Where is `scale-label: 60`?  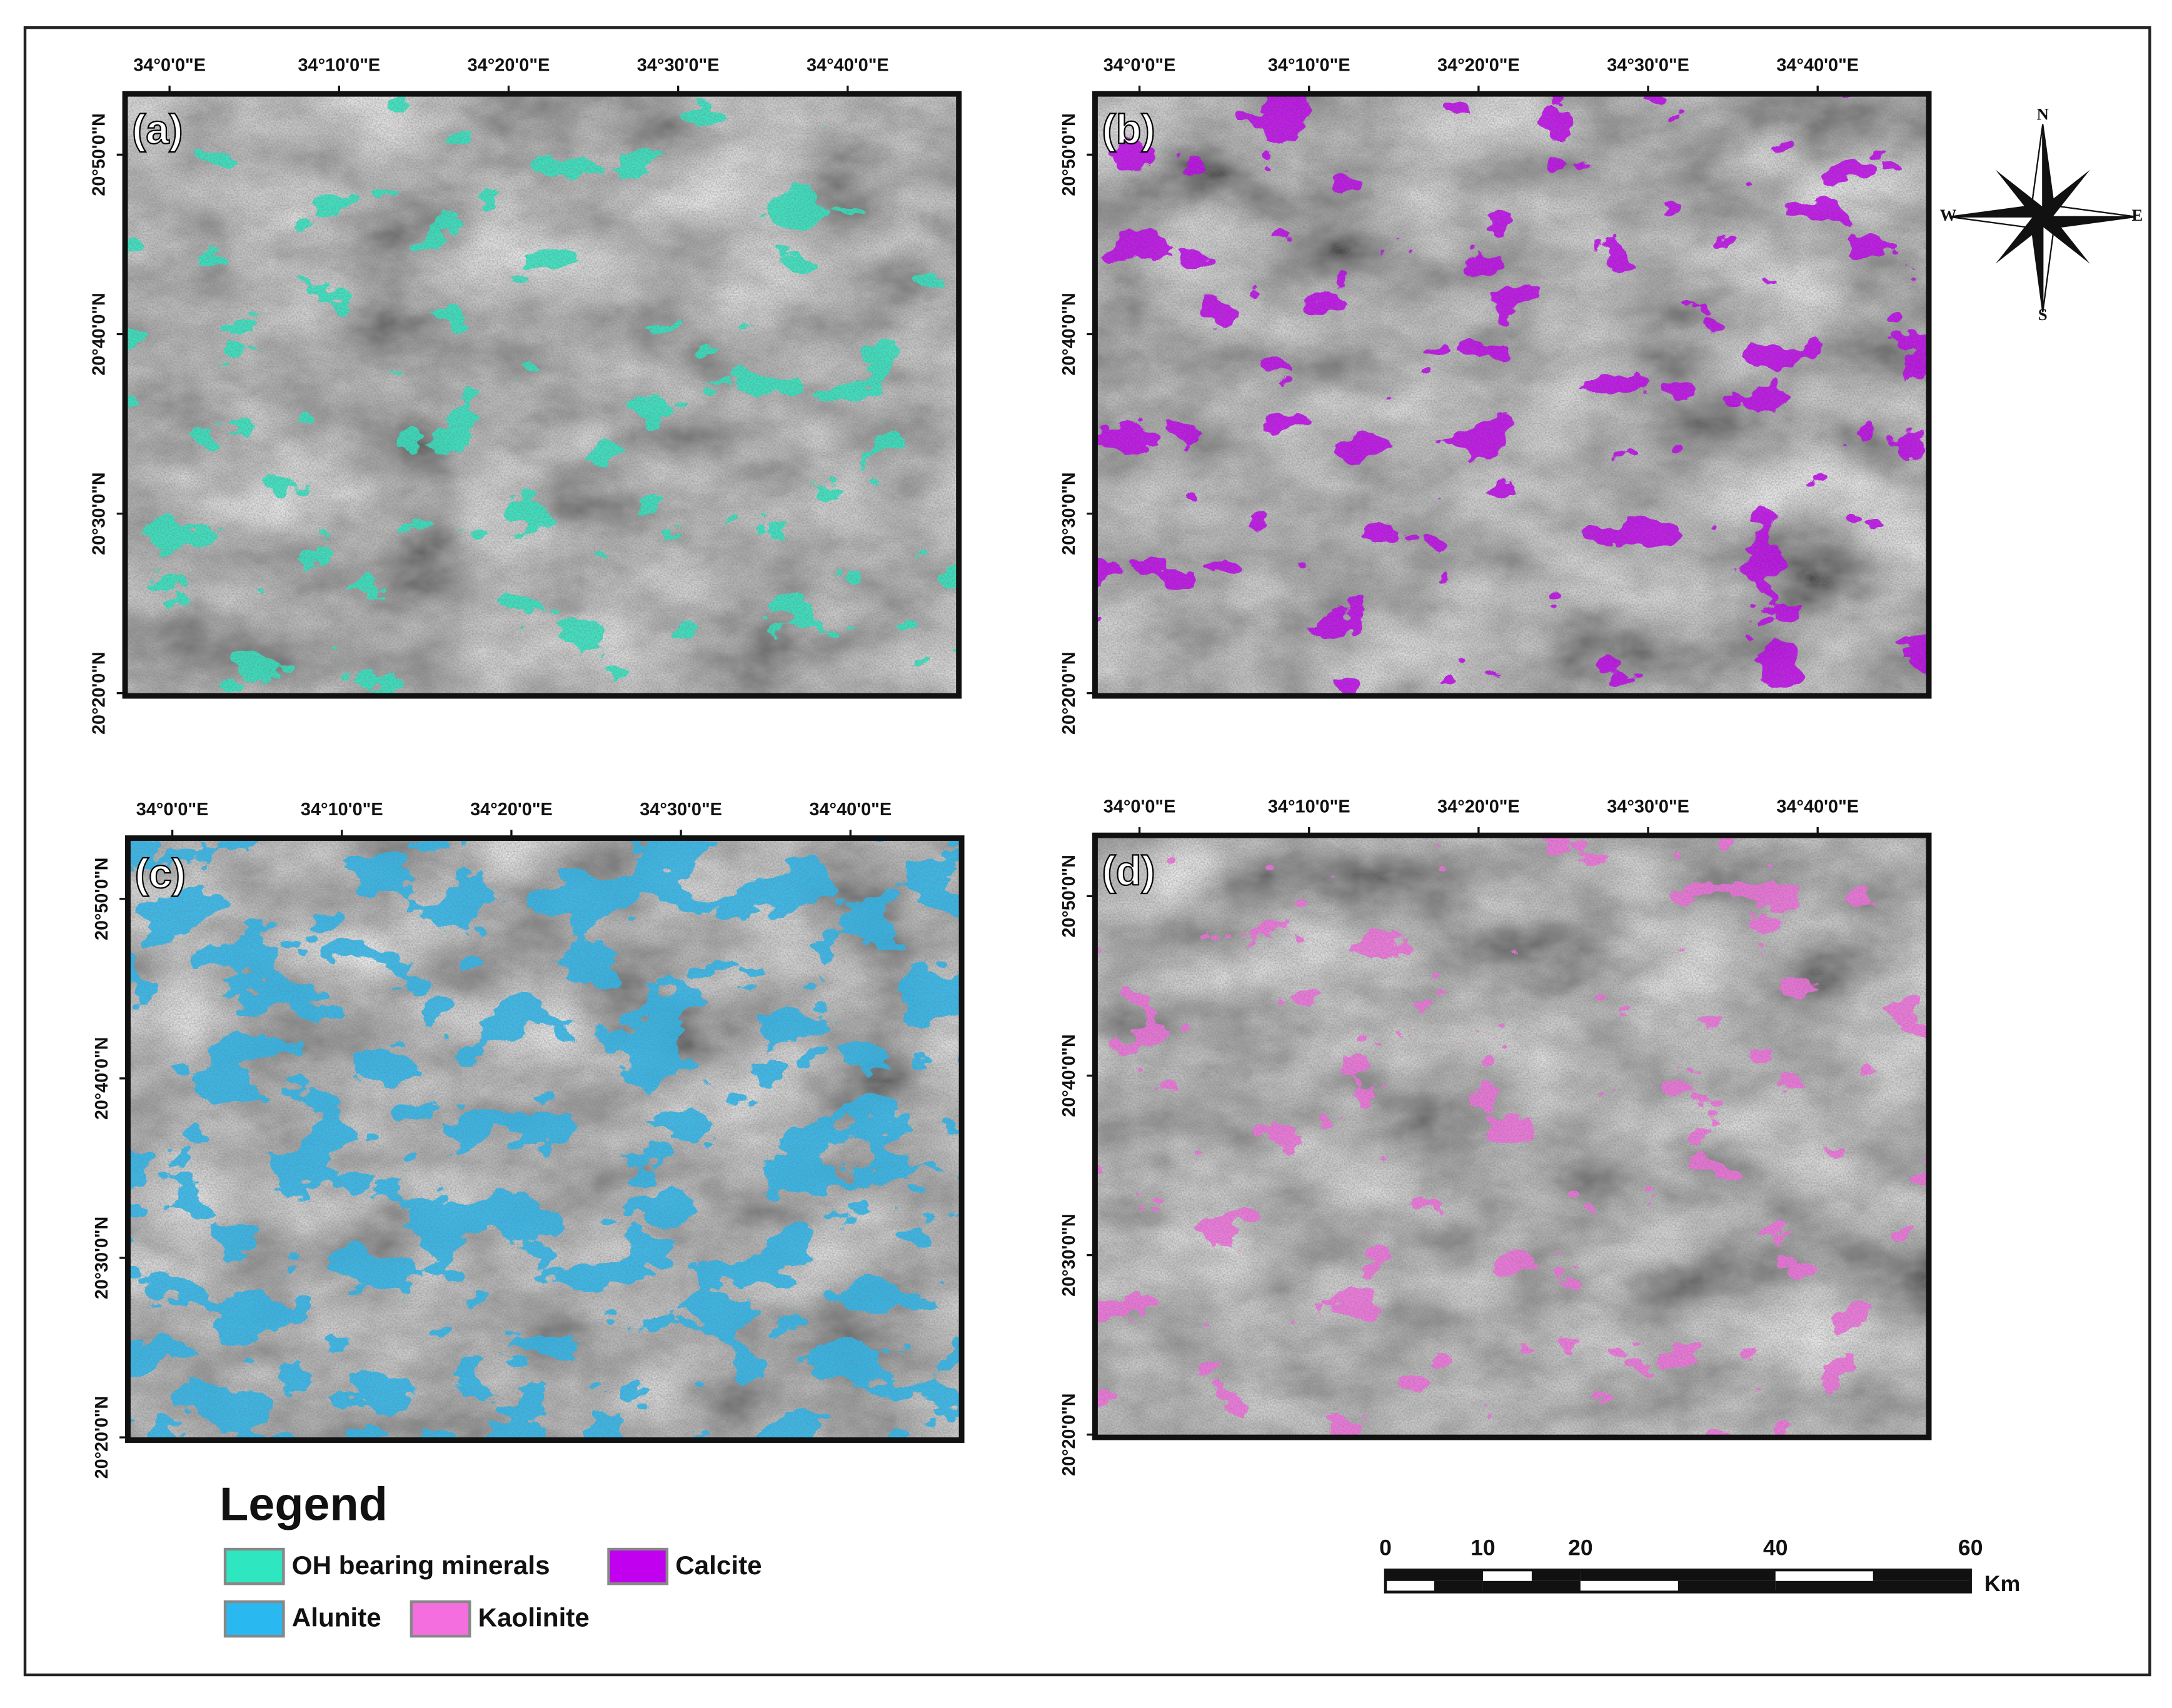 scale-label: 60 is located at coordinates (1971, 1547).